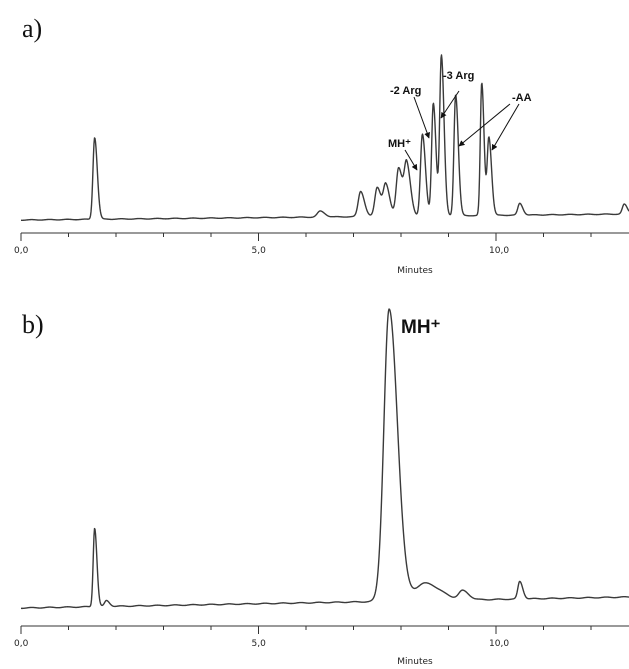 This screenshot has width=629, height=669. I want to click on peak-annotation: -3 Arg, so click(458, 76).